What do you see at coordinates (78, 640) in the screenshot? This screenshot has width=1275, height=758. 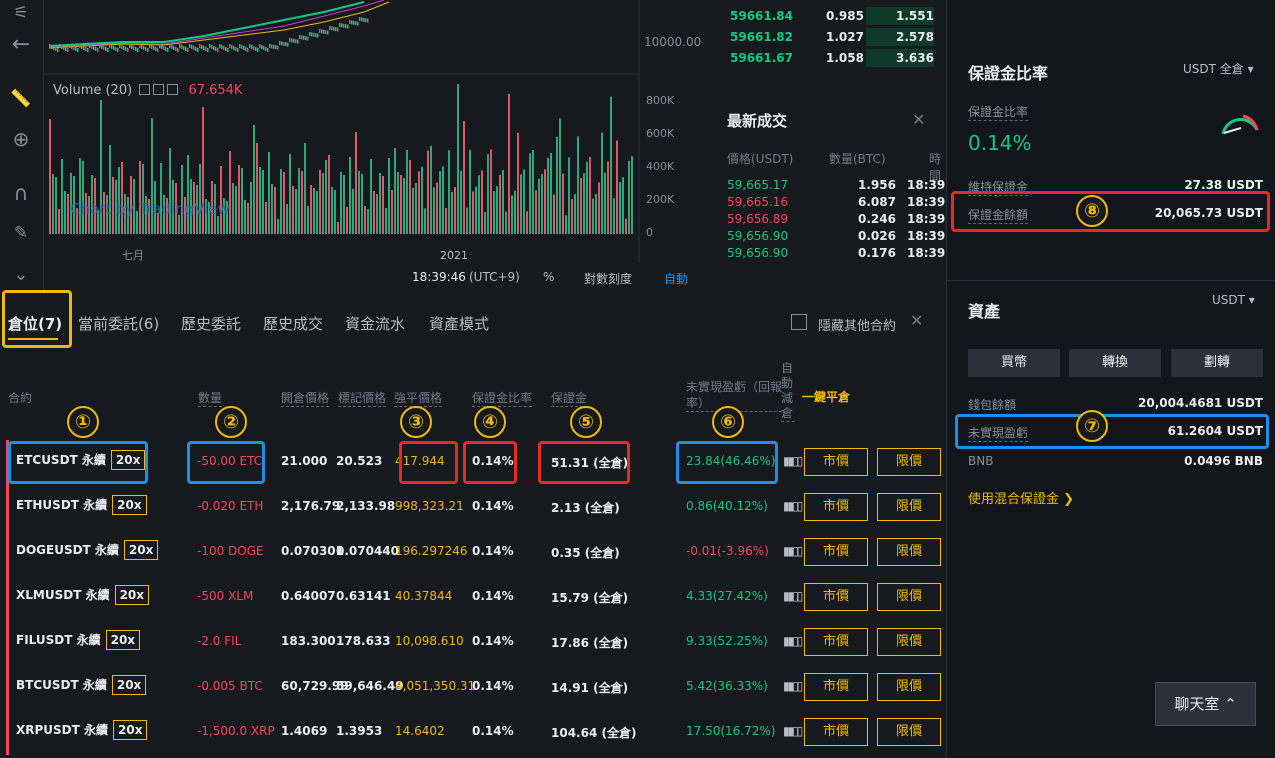 I see `position-symbol: FILUSDT 永續 20x` at bounding box center [78, 640].